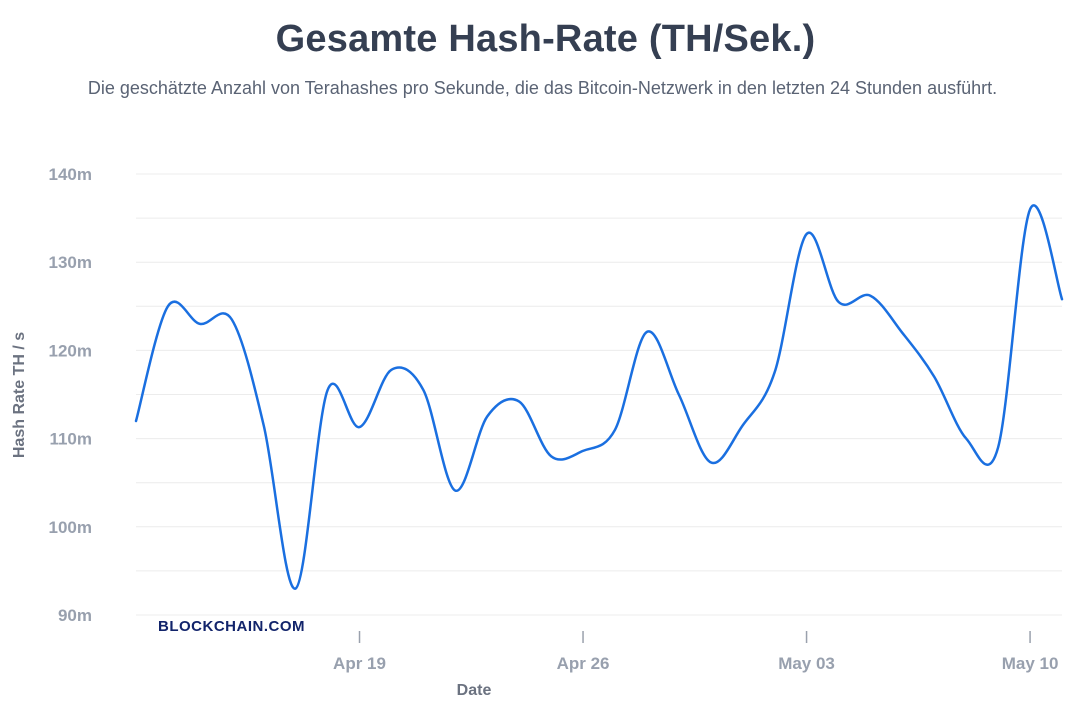  Describe the element at coordinates (70, 439) in the screenshot. I see `y-tick-label: 110m` at that location.